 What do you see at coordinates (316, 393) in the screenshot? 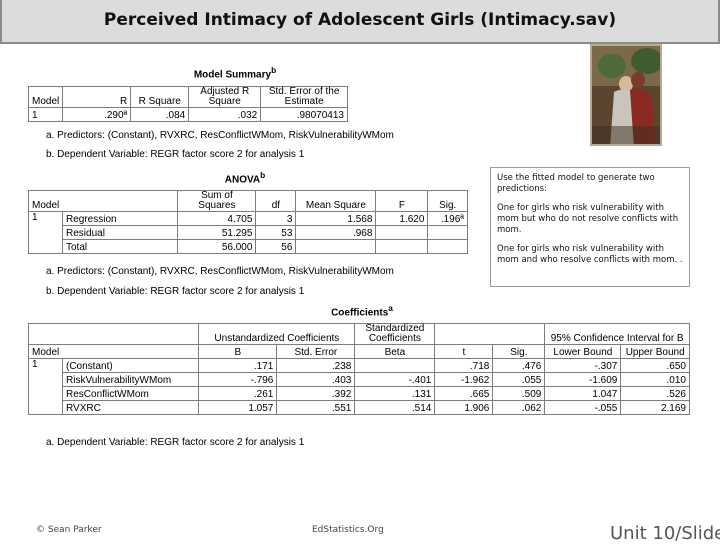
I see `table-cell: .392` at bounding box center [316, 393].